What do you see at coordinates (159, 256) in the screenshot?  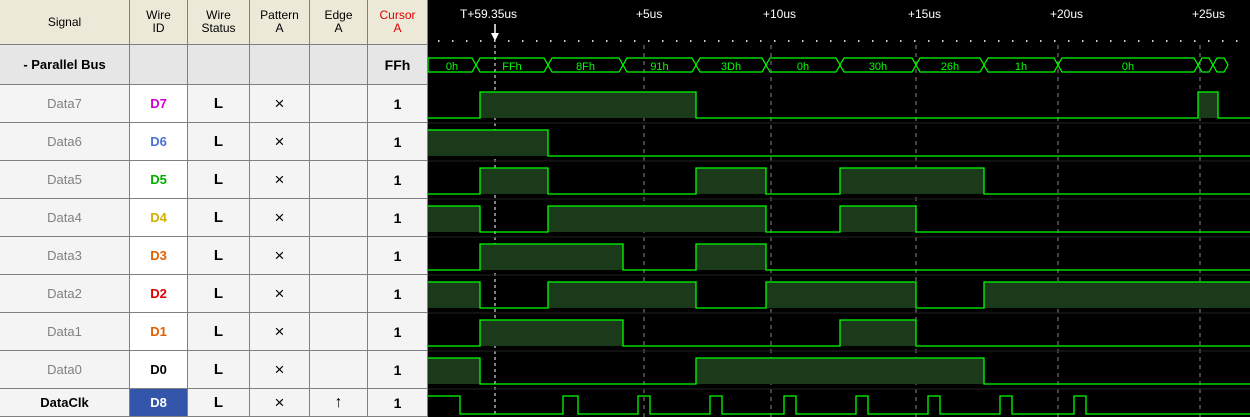 I see `wire-id-d3: D3` at bounding box center [159, 256].